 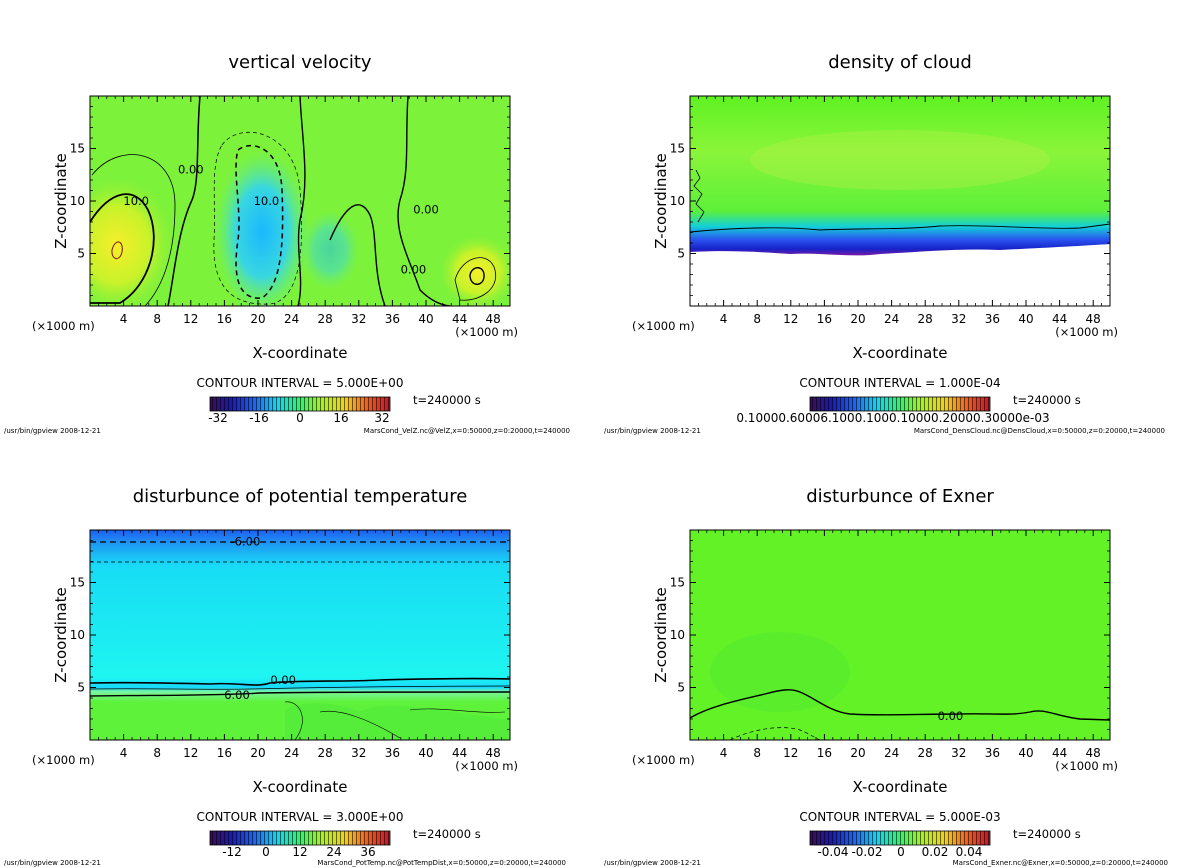 I want to click on contour-labels-potential-temperature: -6.00 0.00 6.00, so click(x=260, y=618).